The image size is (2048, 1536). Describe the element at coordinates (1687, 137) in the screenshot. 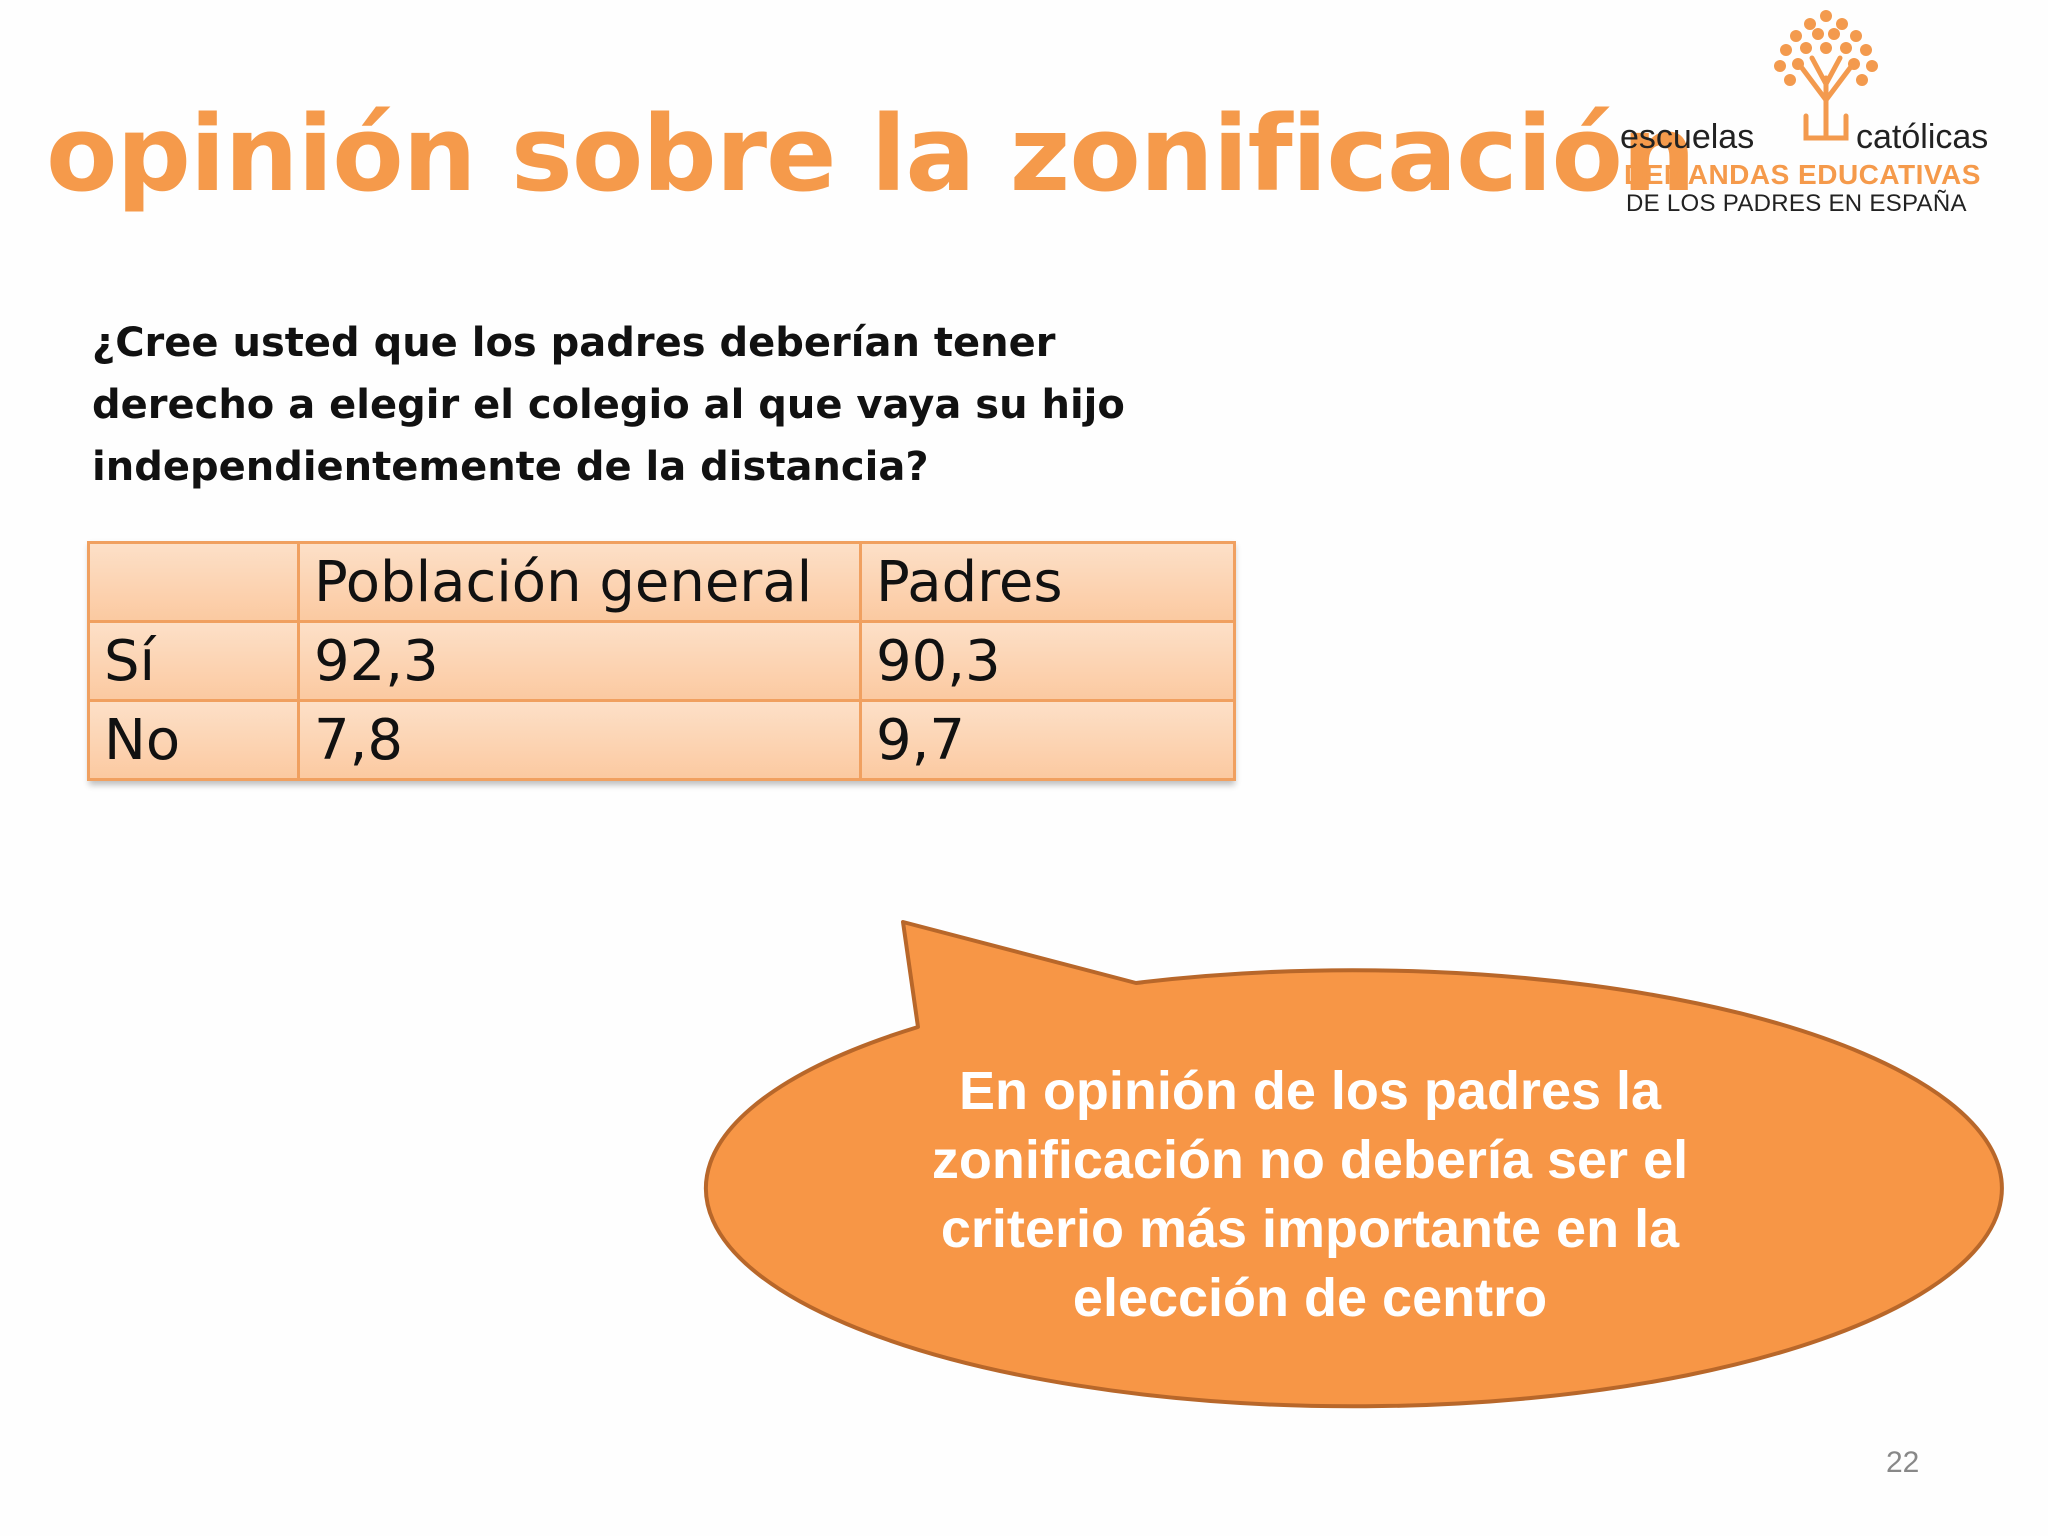

I see `logo-word-escuelas: escuelas` at that location.